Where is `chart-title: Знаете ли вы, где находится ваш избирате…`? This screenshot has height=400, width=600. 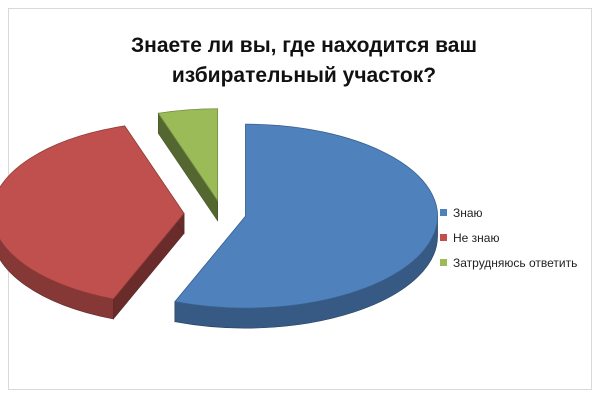
chart-title: Знаете ли вы, где находится ваш избирате… is located at coordinates (304, 61).